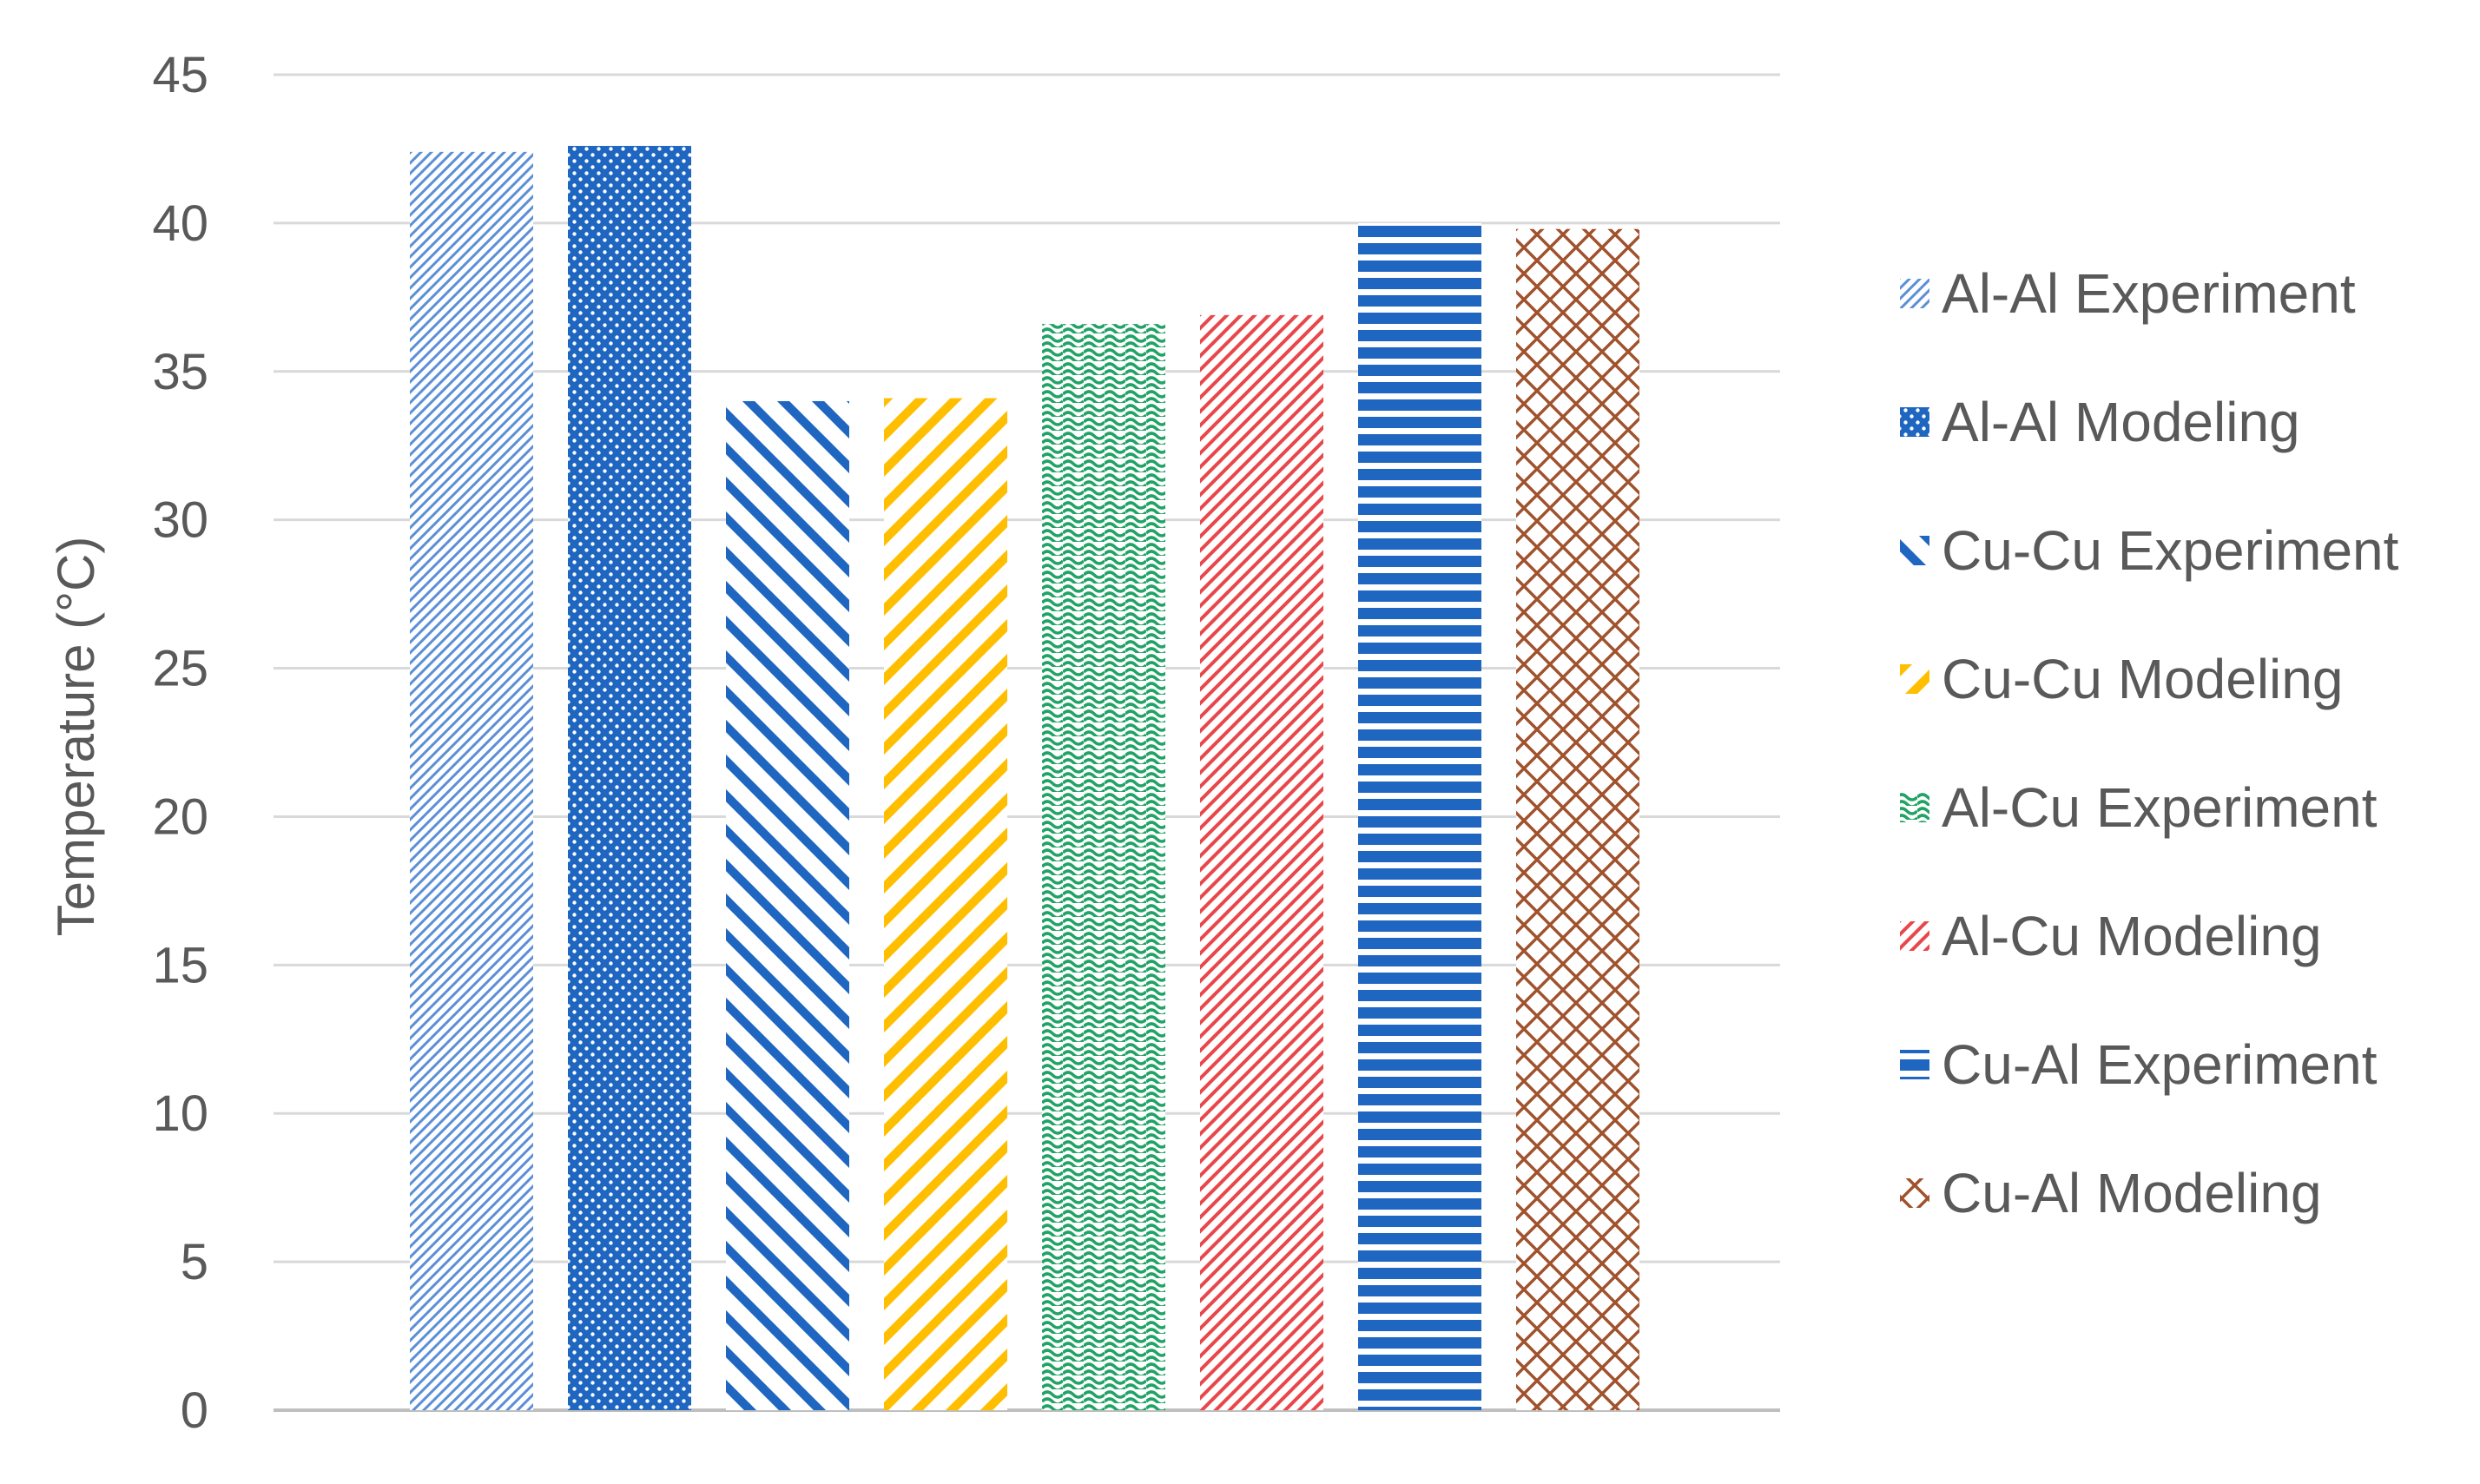 The width and height of the screenshot is (2480, 1484). What do you see at coordinates (787, 905) in the screenshot?
I see `bar-cu-cu-experiment` at bounding box center [787, 905].